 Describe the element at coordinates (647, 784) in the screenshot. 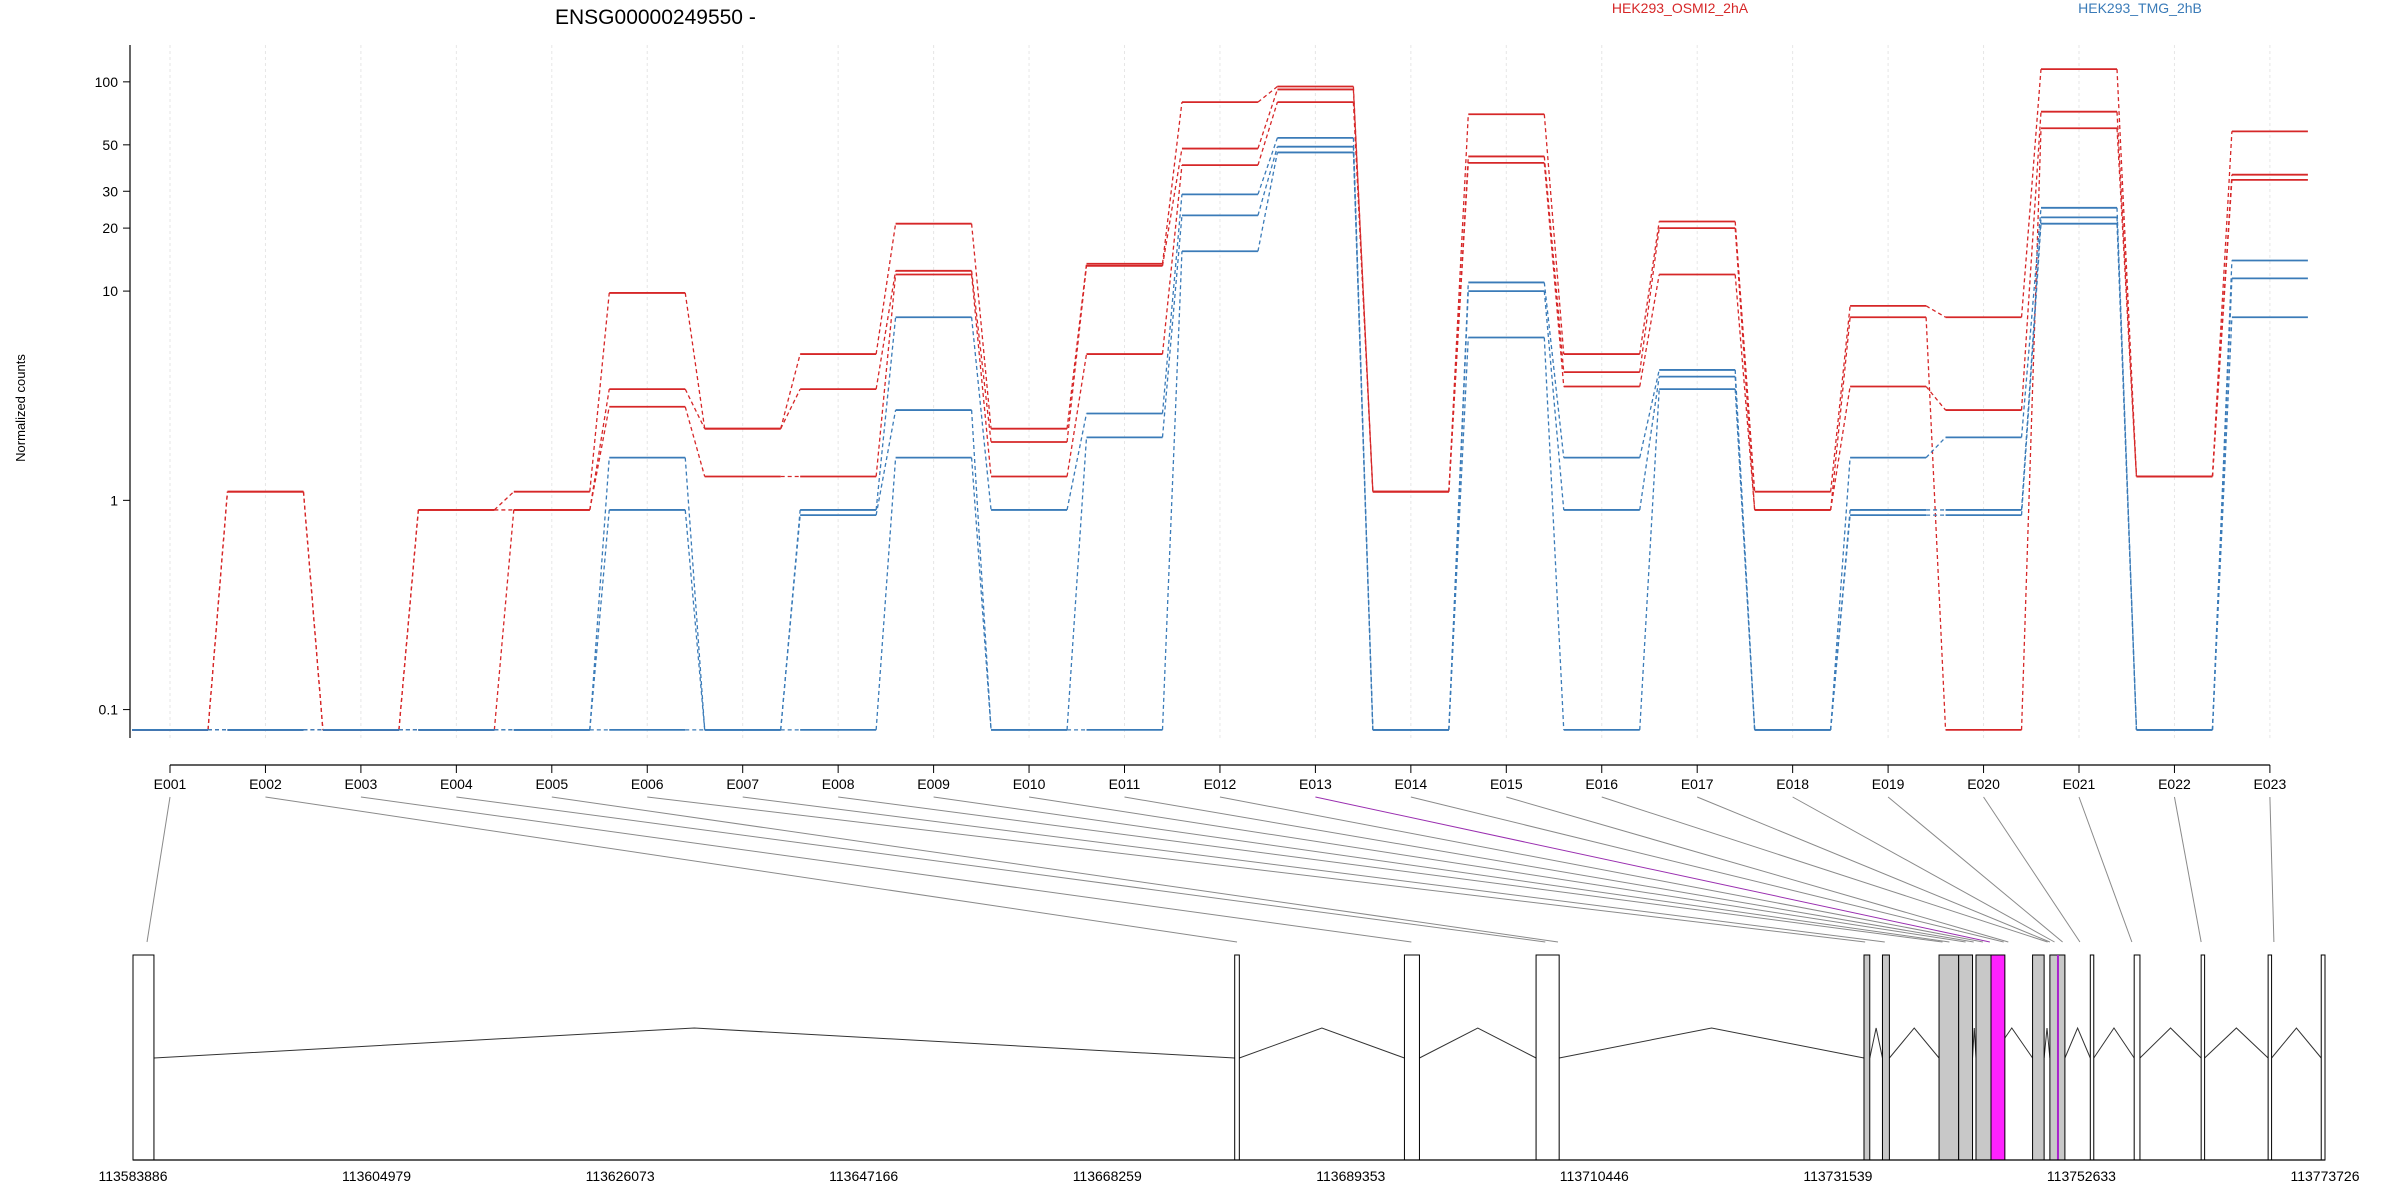

I see `x-tick-label-E006: E006` at that location.